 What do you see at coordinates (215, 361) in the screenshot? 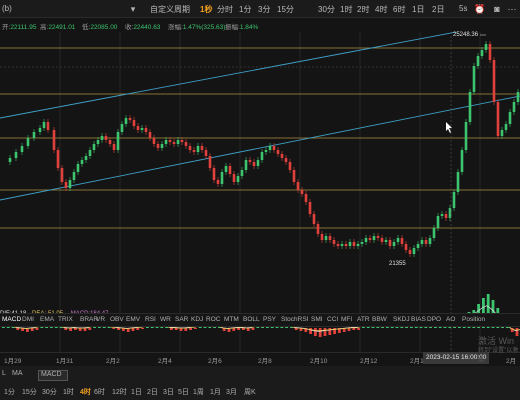
I see `date-tick-label: 2月6` at bounding box center [215, 361].